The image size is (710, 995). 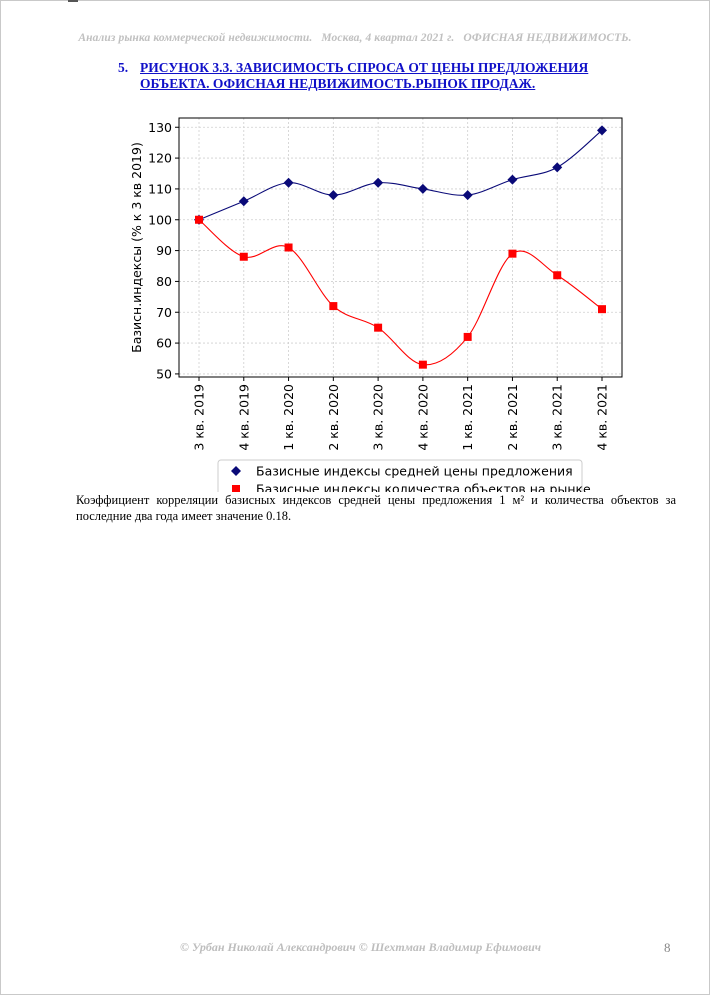 What do you see at coordinates (123, 67) in the screenshot?
I see `figure-number: 5.` at bounding box center [123, 67].